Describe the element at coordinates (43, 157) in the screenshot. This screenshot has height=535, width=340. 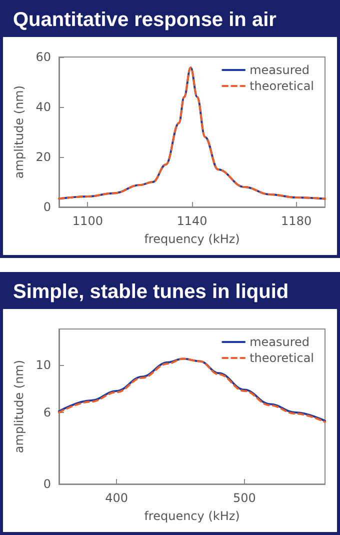
I see `y-tick-label: 20` at that location.